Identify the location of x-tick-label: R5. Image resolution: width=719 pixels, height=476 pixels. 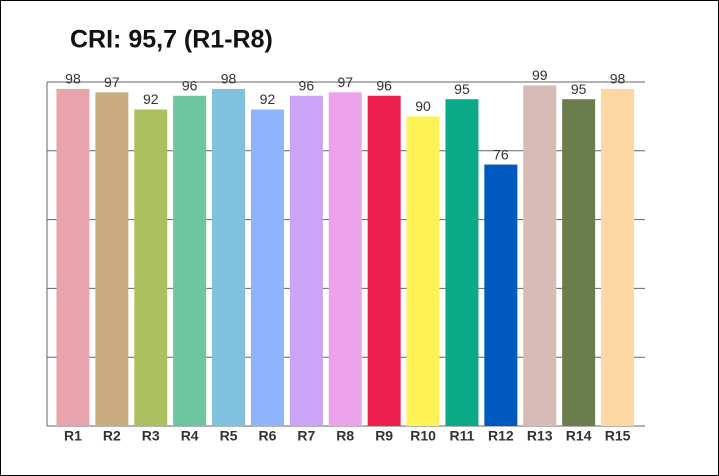
(229, 436).